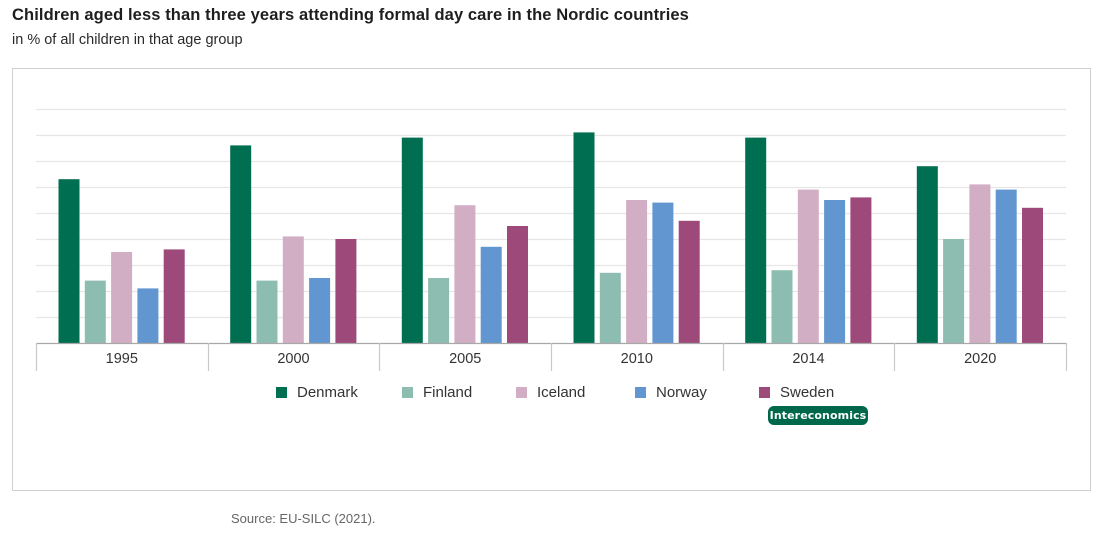  Describe the element at coordinates (267, 311) in the screenshot. I see `bar-finland-2000` at that location.